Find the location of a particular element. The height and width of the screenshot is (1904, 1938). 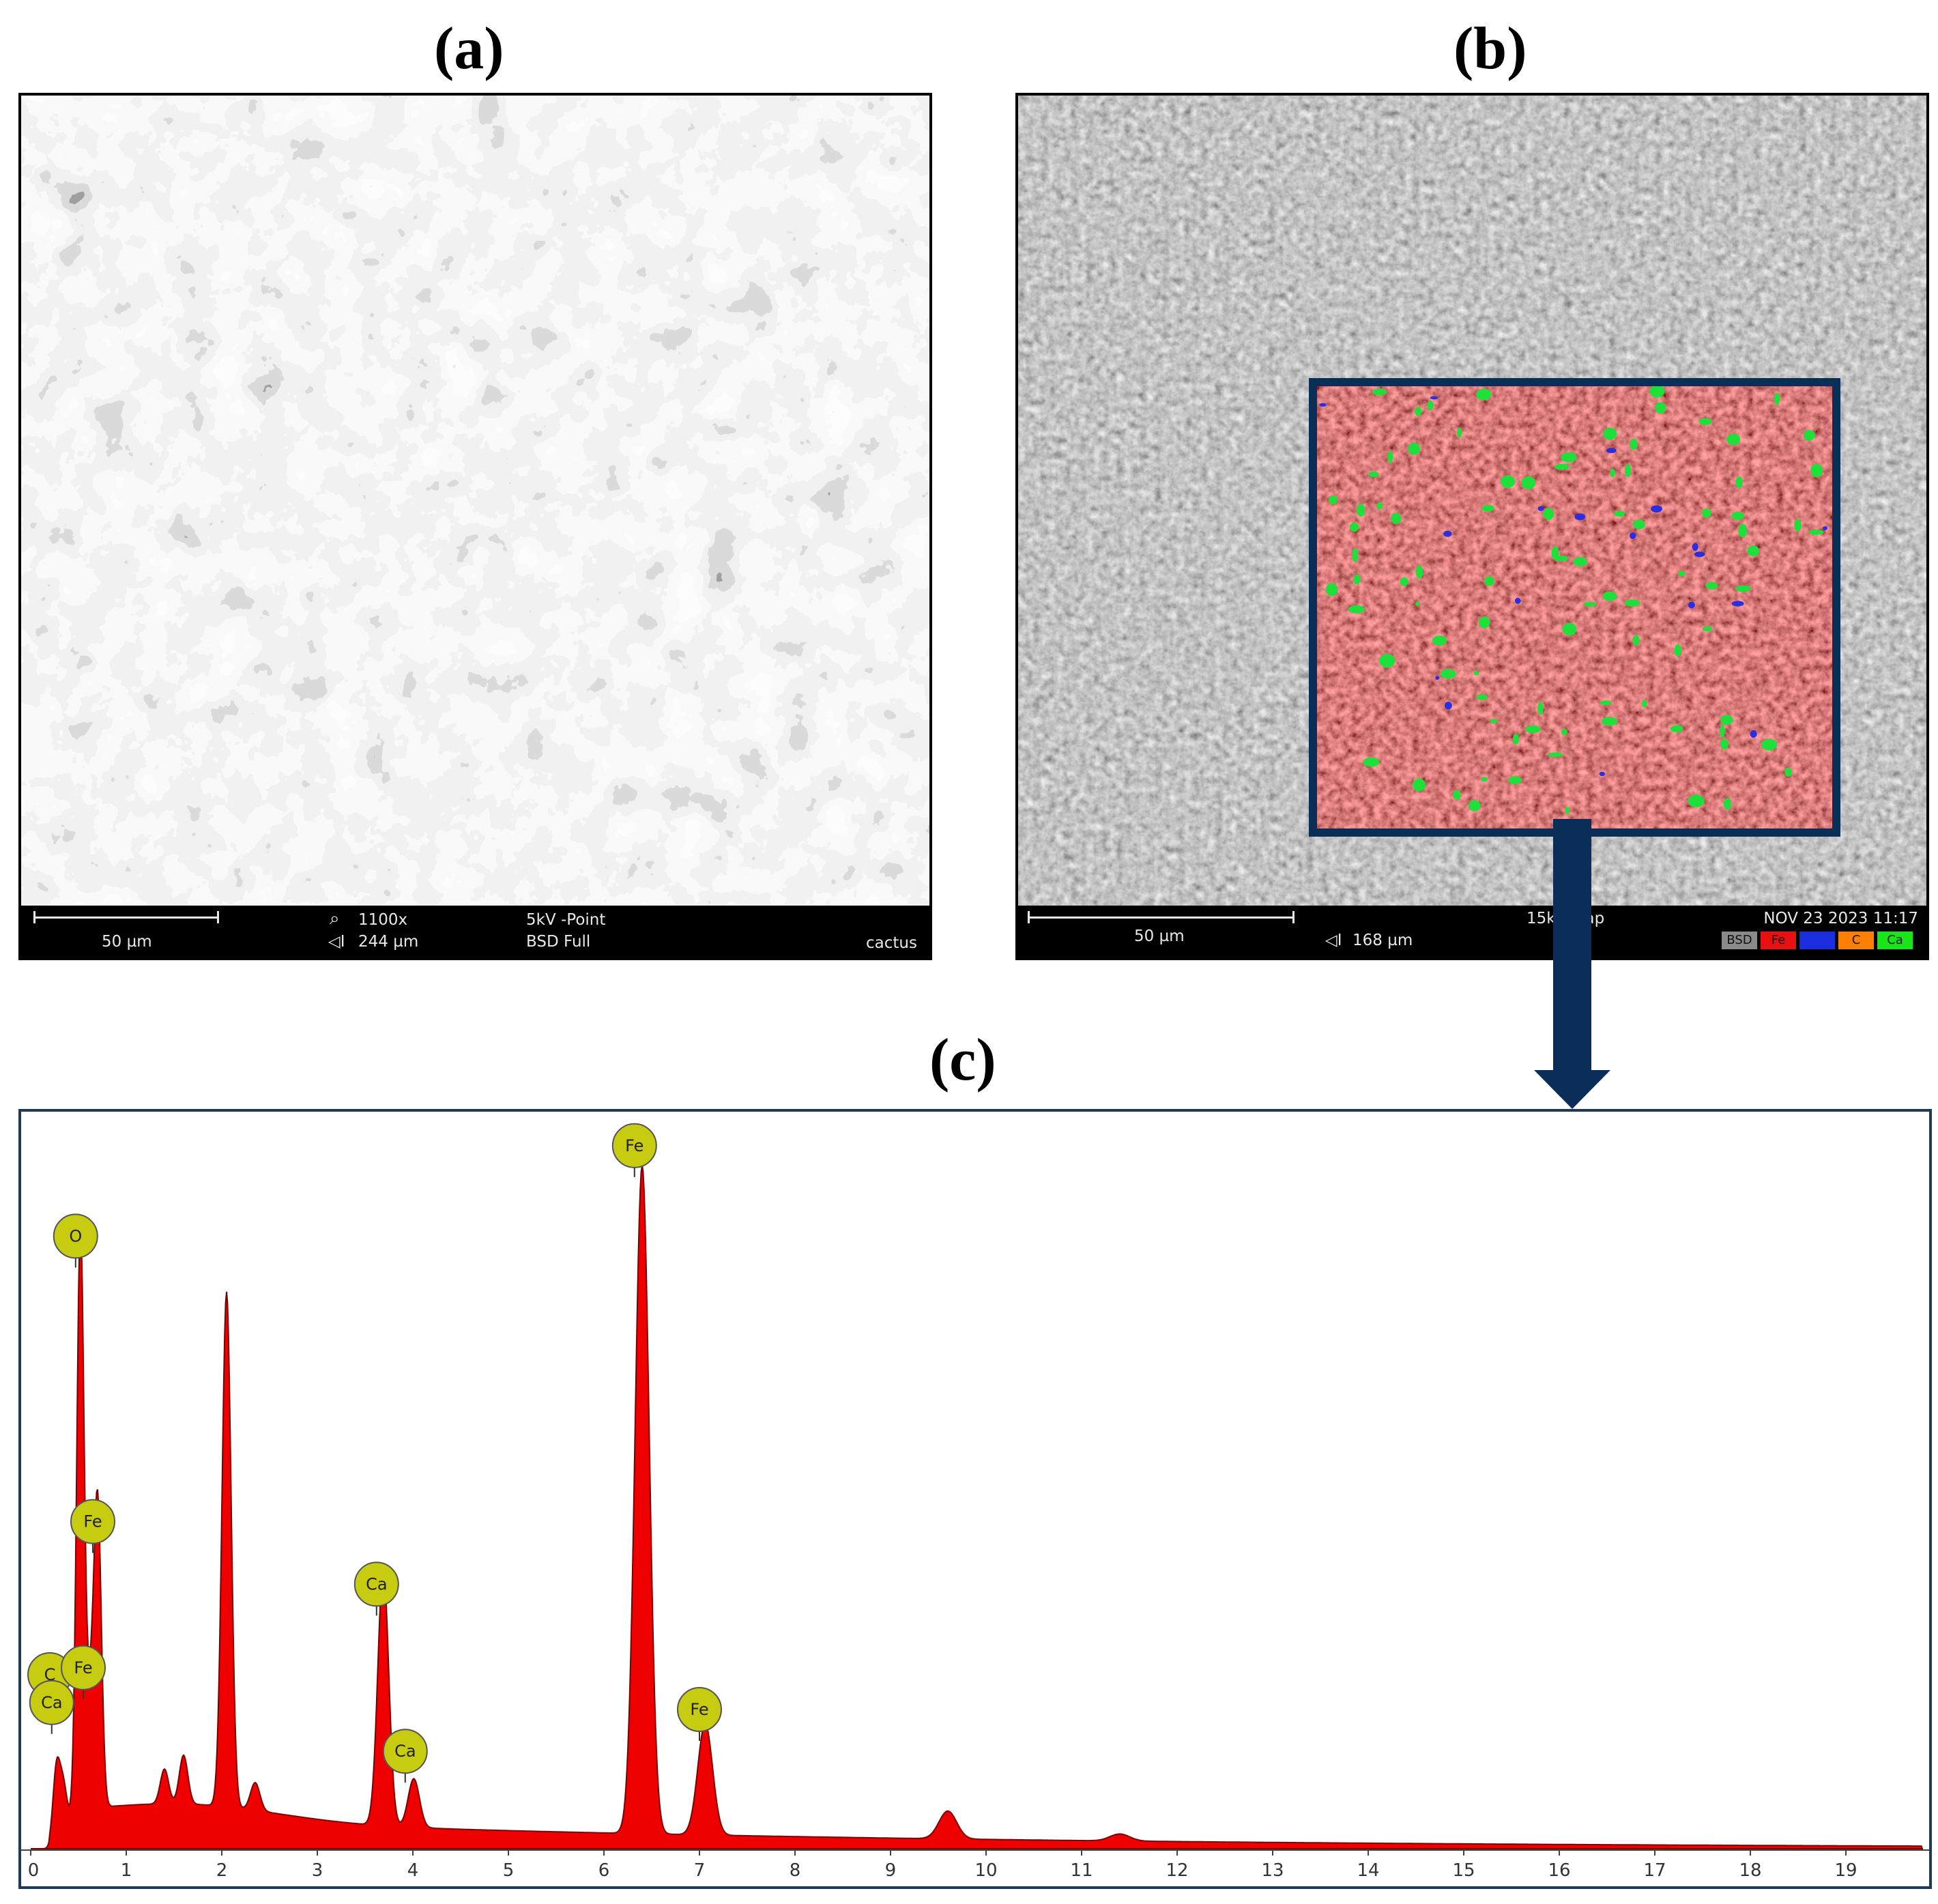

map-region-frame is located at coordinates (1574, 607).